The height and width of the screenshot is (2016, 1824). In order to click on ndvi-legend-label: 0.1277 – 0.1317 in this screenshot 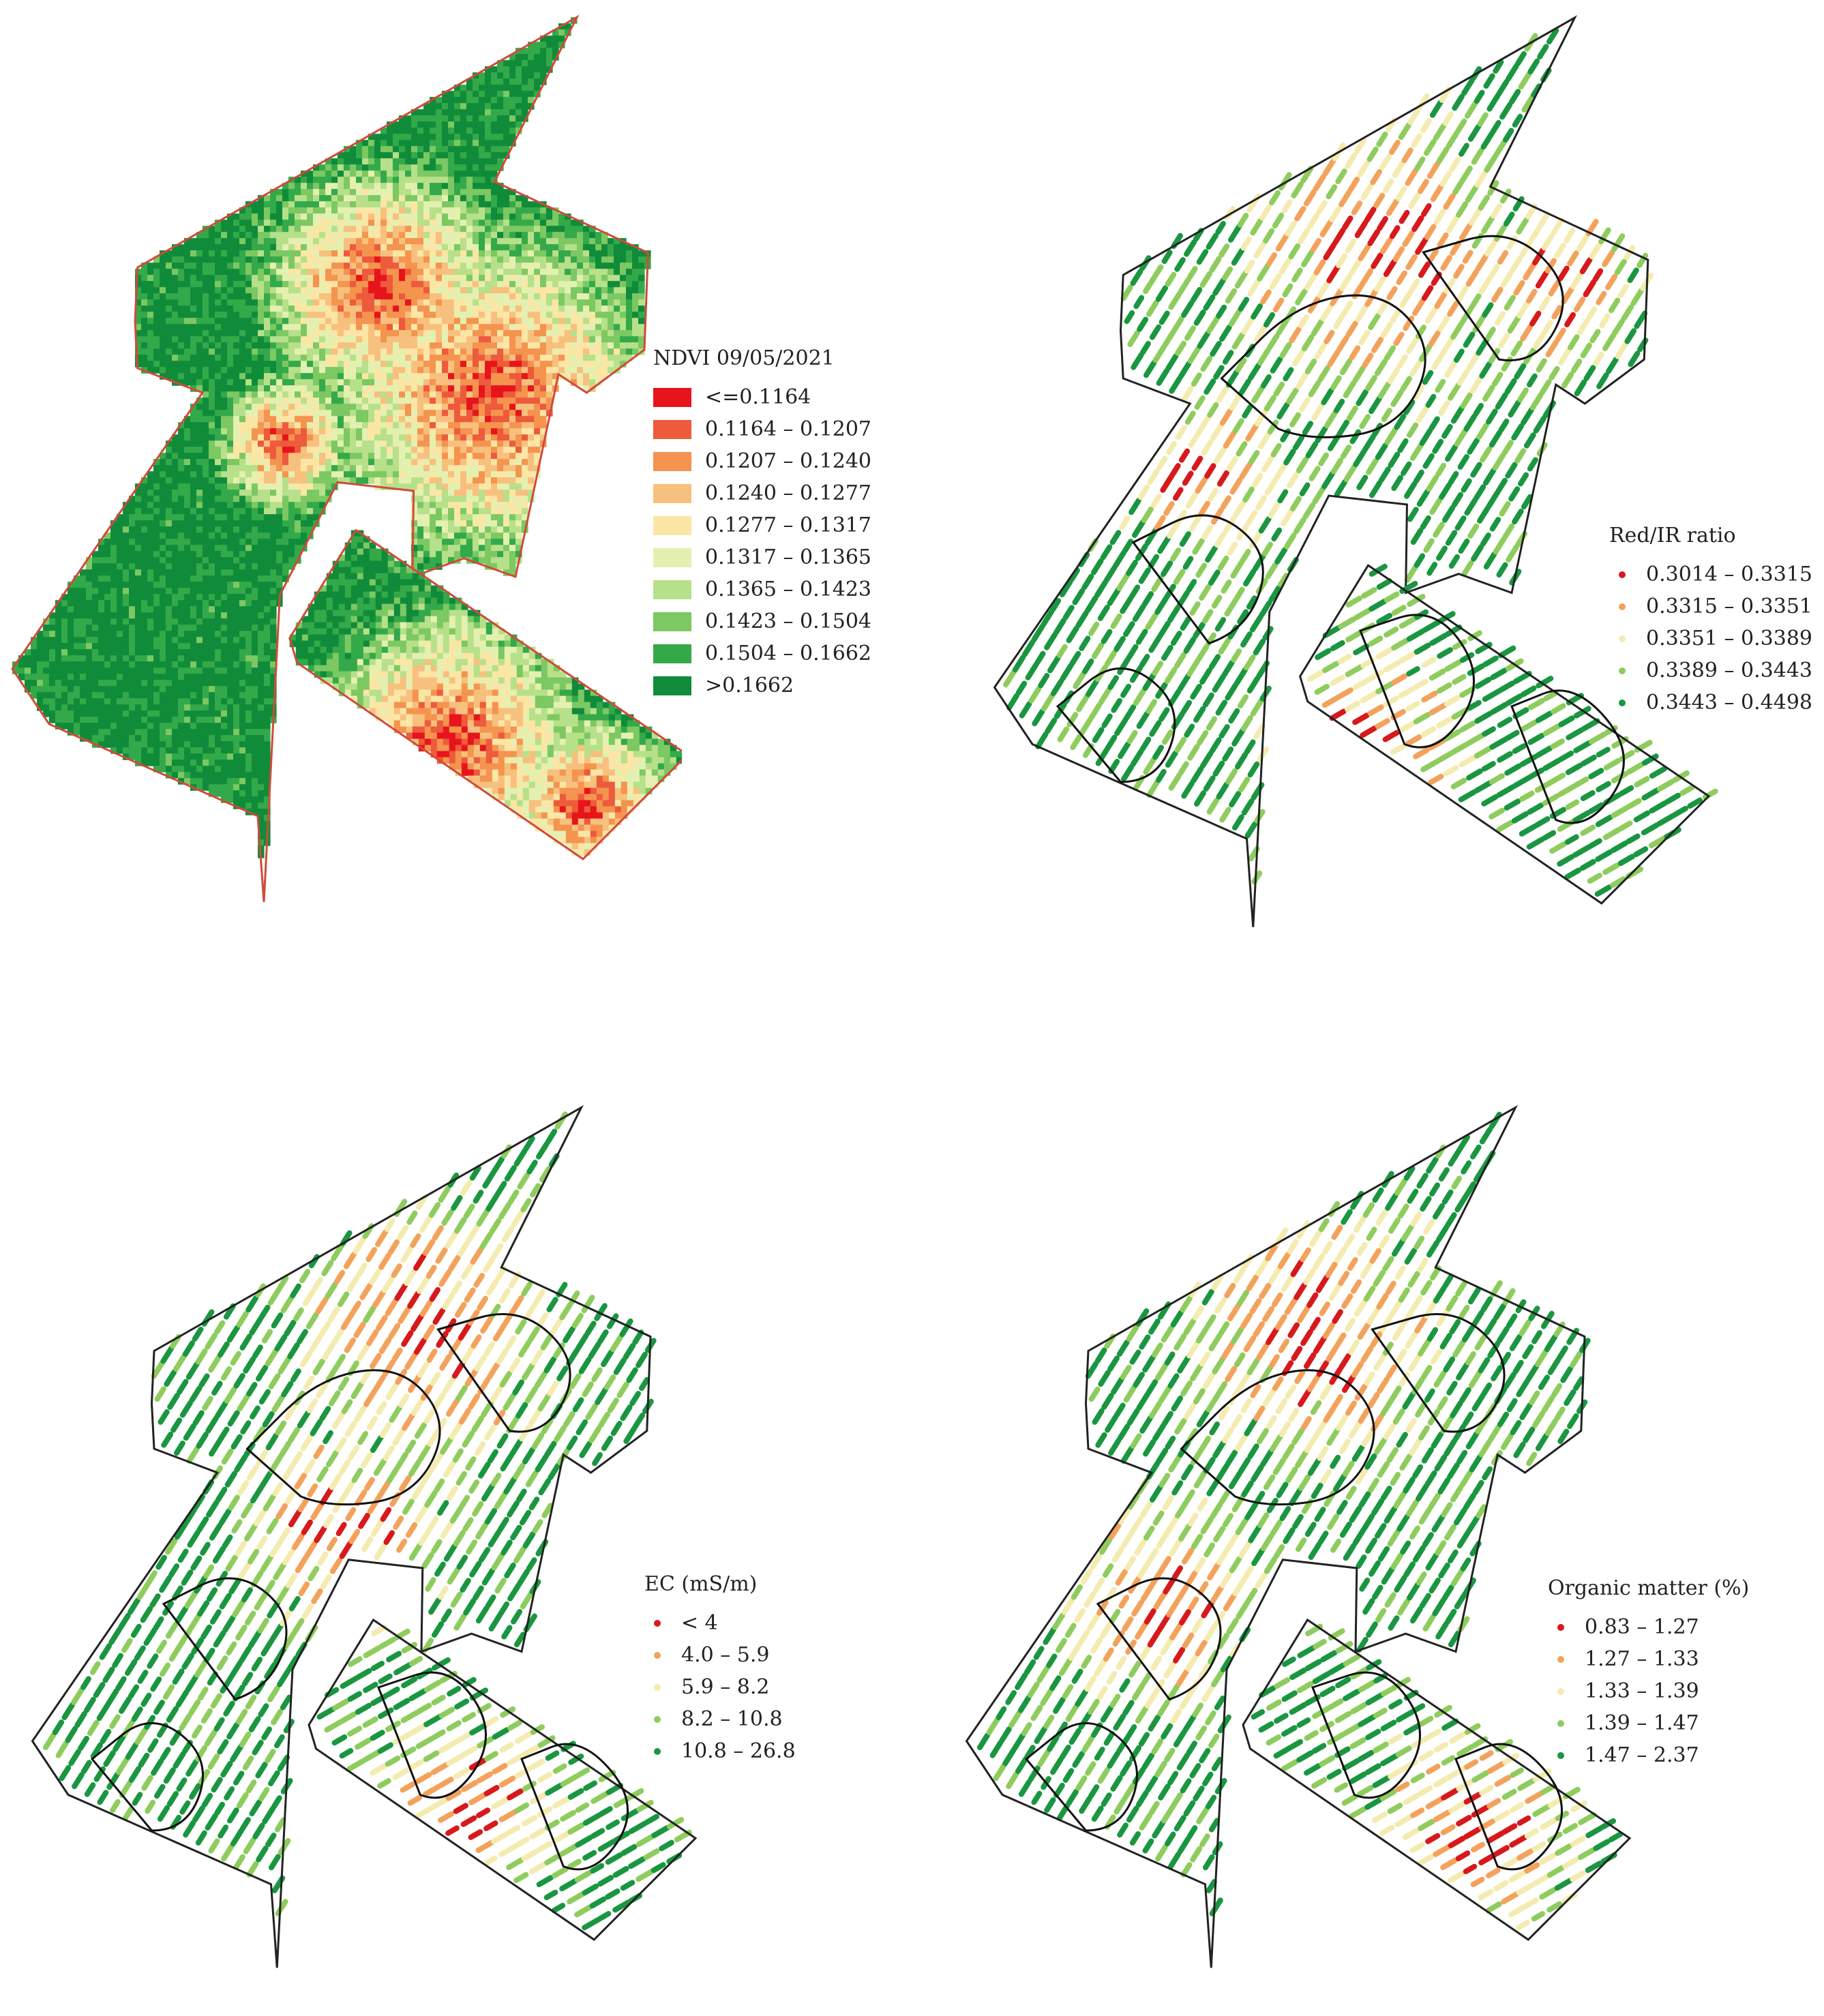, I will do `click(788, 525)`.